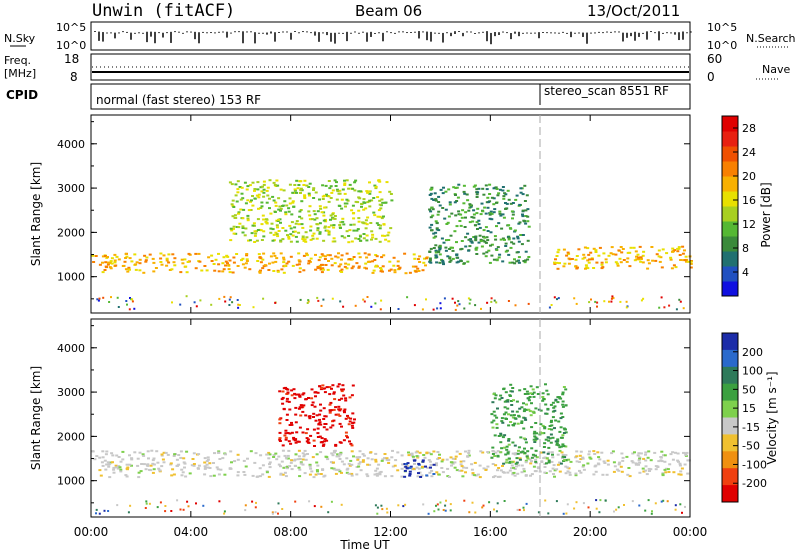 This screenshot has height=554, width=800. I want to click on colorbar-tick-label: 50, so click(749, 389).